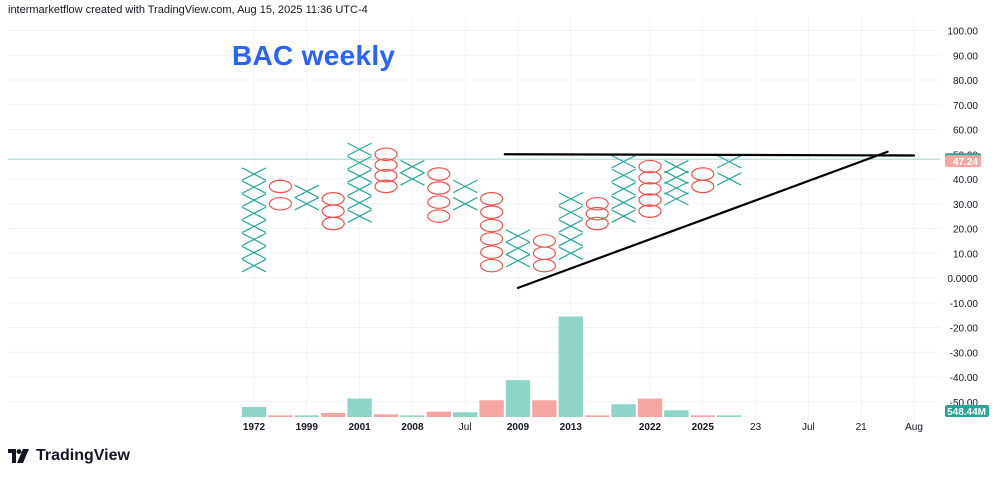 This screenshot has height=478, width=1000. What do you see at coordinates (965, 205) in the screenshot?
I see `y-tick-label: 30.00` at bounding box center [965, 205].